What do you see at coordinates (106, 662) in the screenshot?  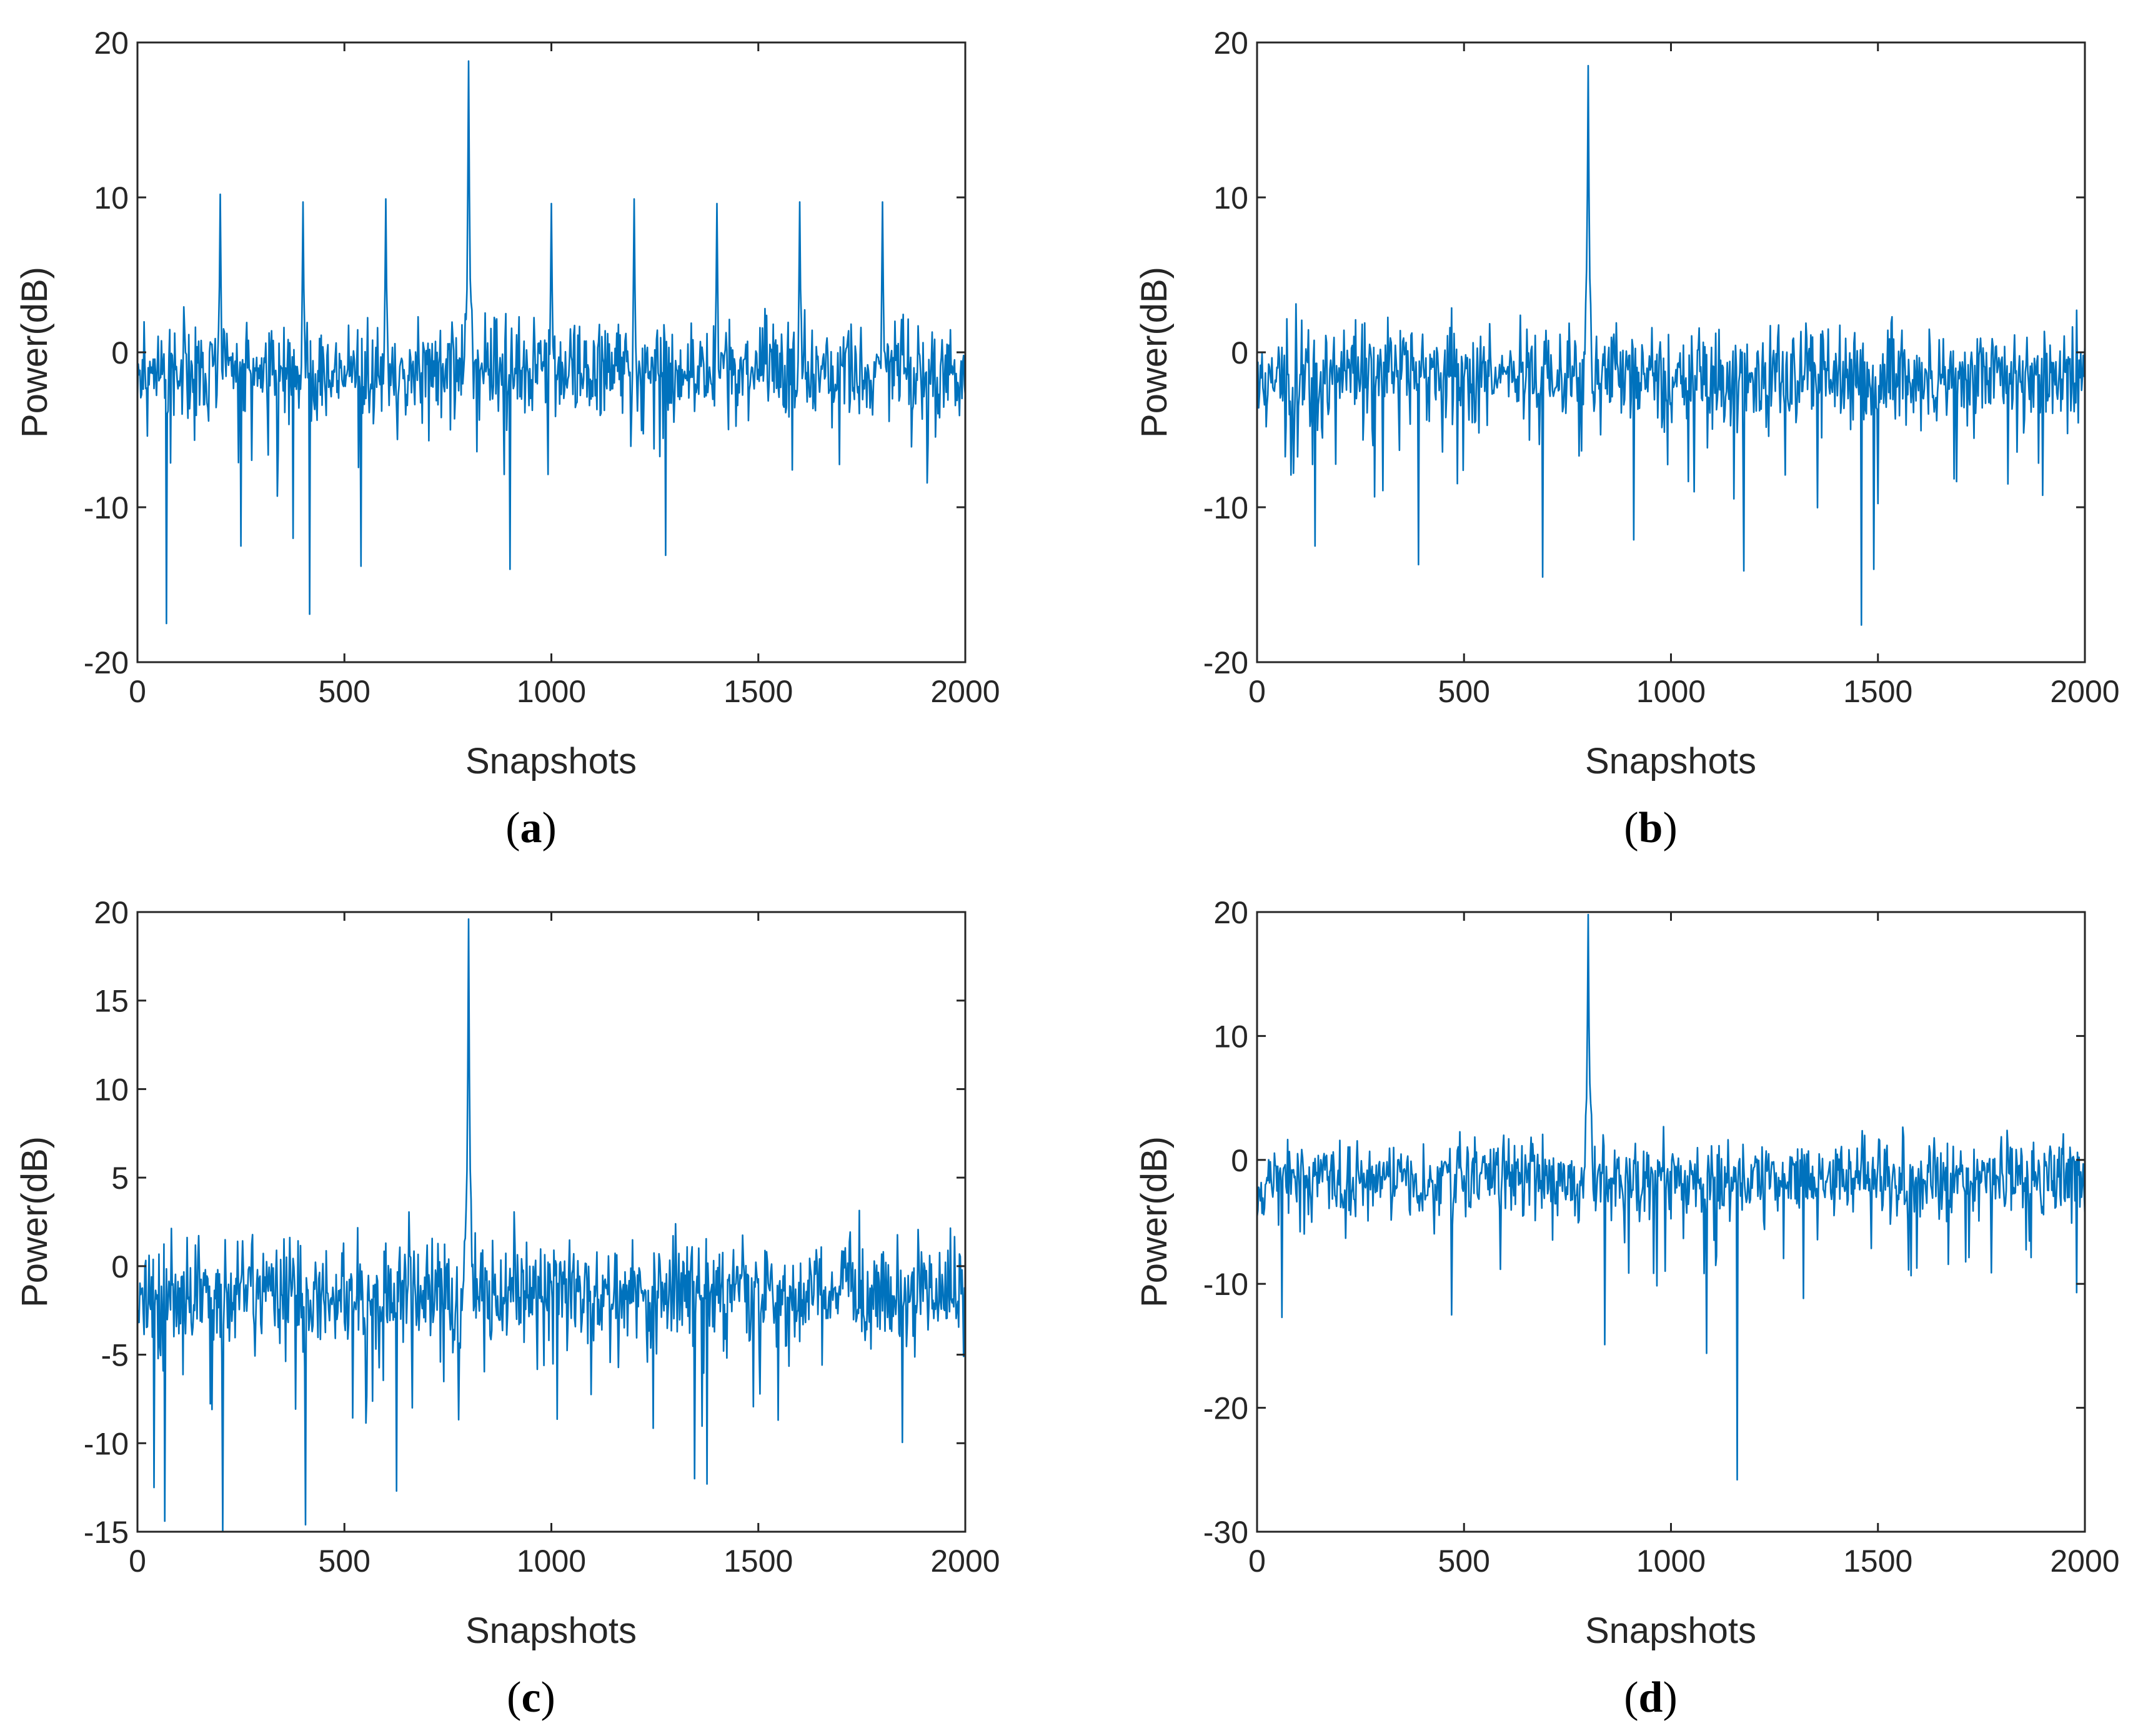 I see `panel-a-ytick-label: -20` at bounding box center [106, 662].